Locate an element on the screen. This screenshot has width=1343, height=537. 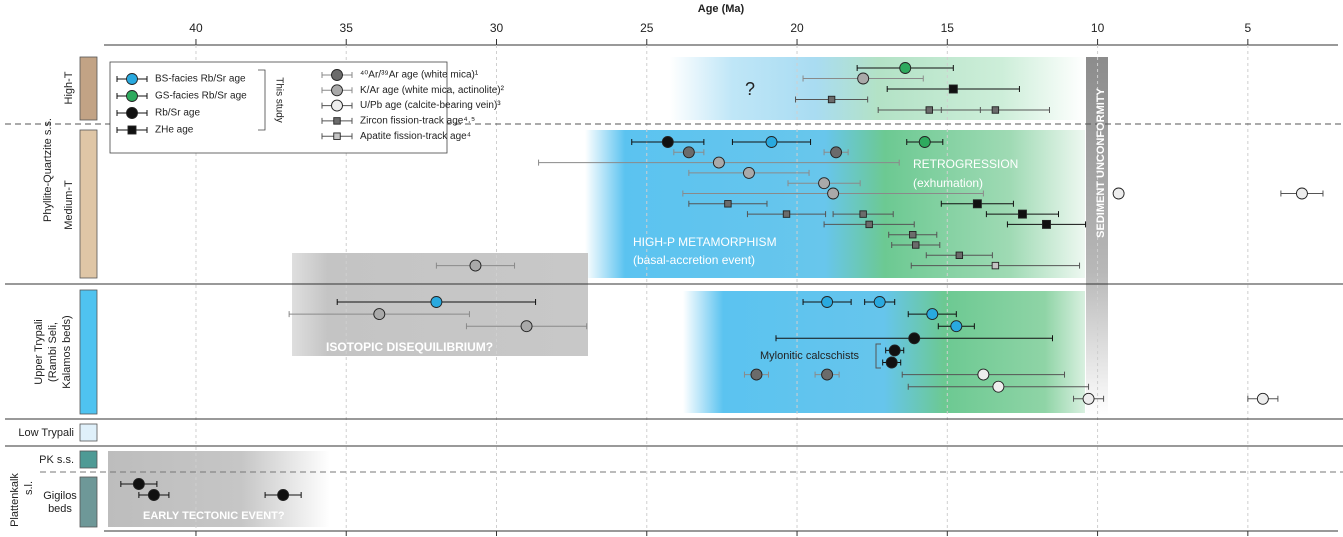
x-tick-label: 25 is located at coordinates (647, 28).